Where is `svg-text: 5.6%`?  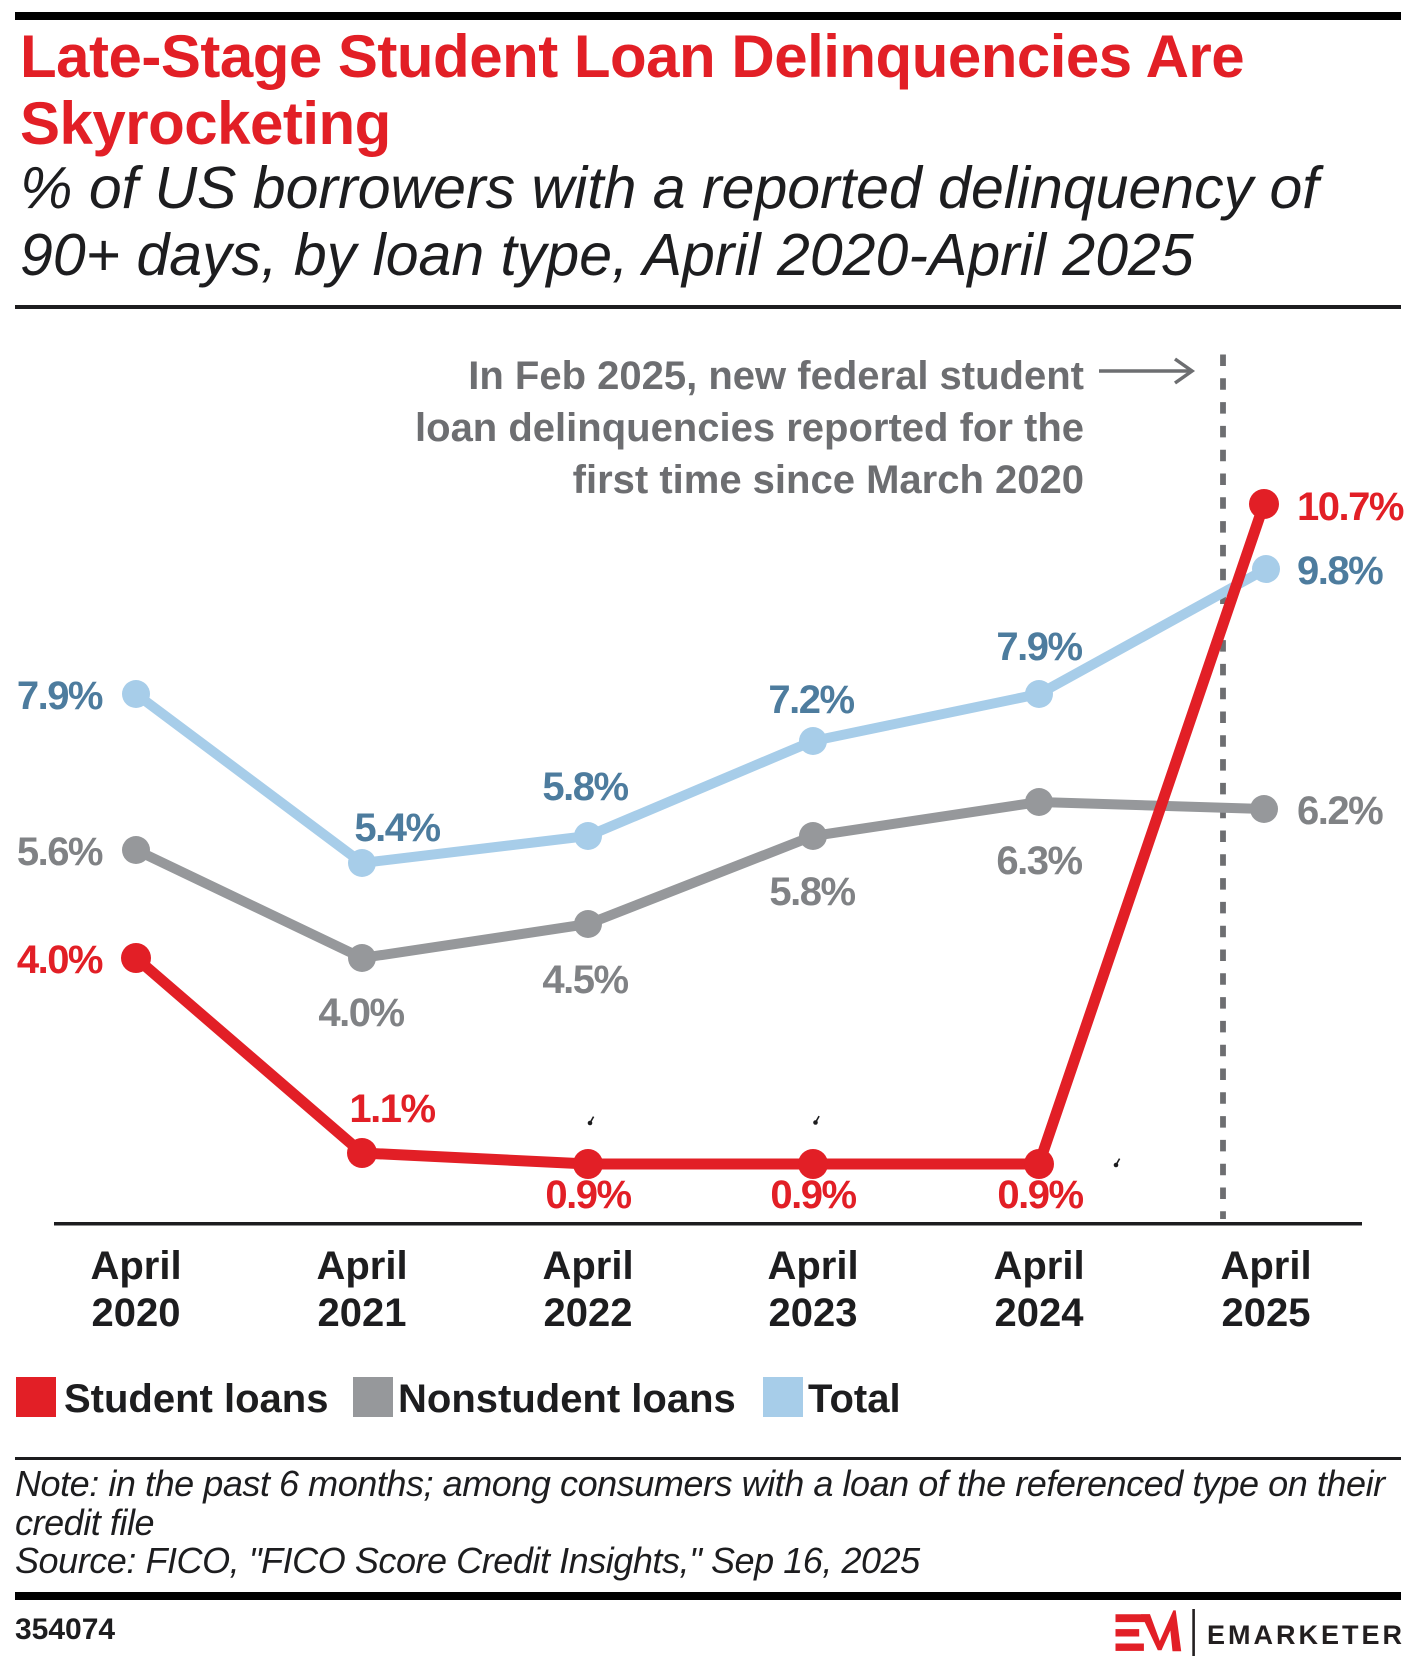
svg-text: 5.6% is located at coordinates (60, 852).